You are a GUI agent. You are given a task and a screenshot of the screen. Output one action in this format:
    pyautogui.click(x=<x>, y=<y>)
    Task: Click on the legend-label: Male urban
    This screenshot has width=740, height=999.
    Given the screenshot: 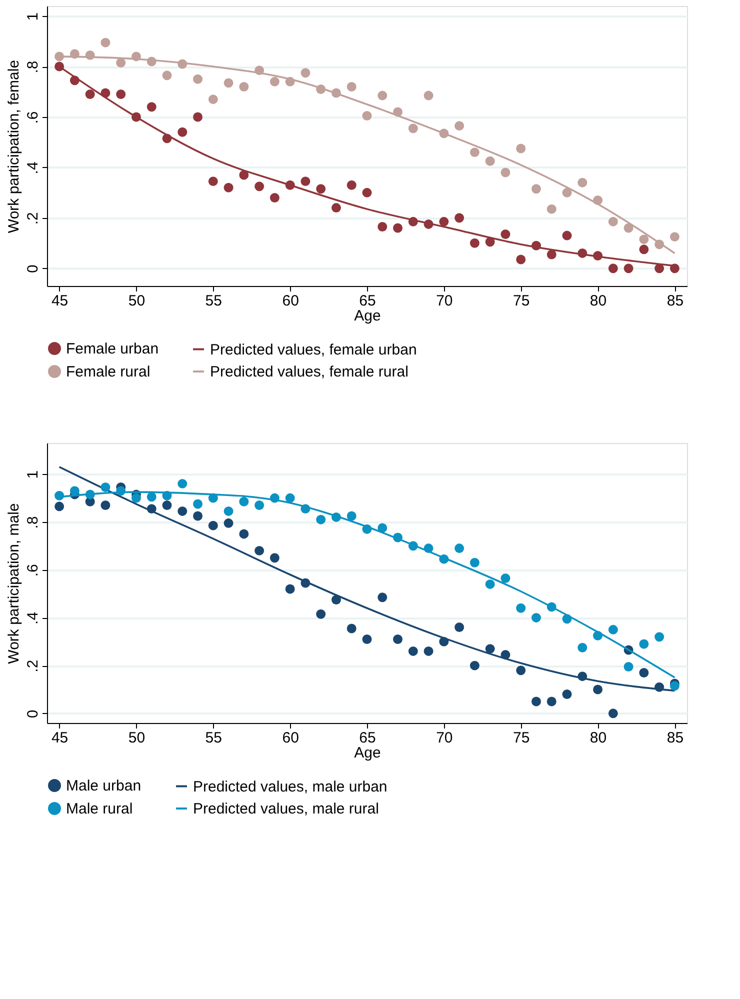 What is the action you would take?
    pyautogui.click(x=104, y=786)
    